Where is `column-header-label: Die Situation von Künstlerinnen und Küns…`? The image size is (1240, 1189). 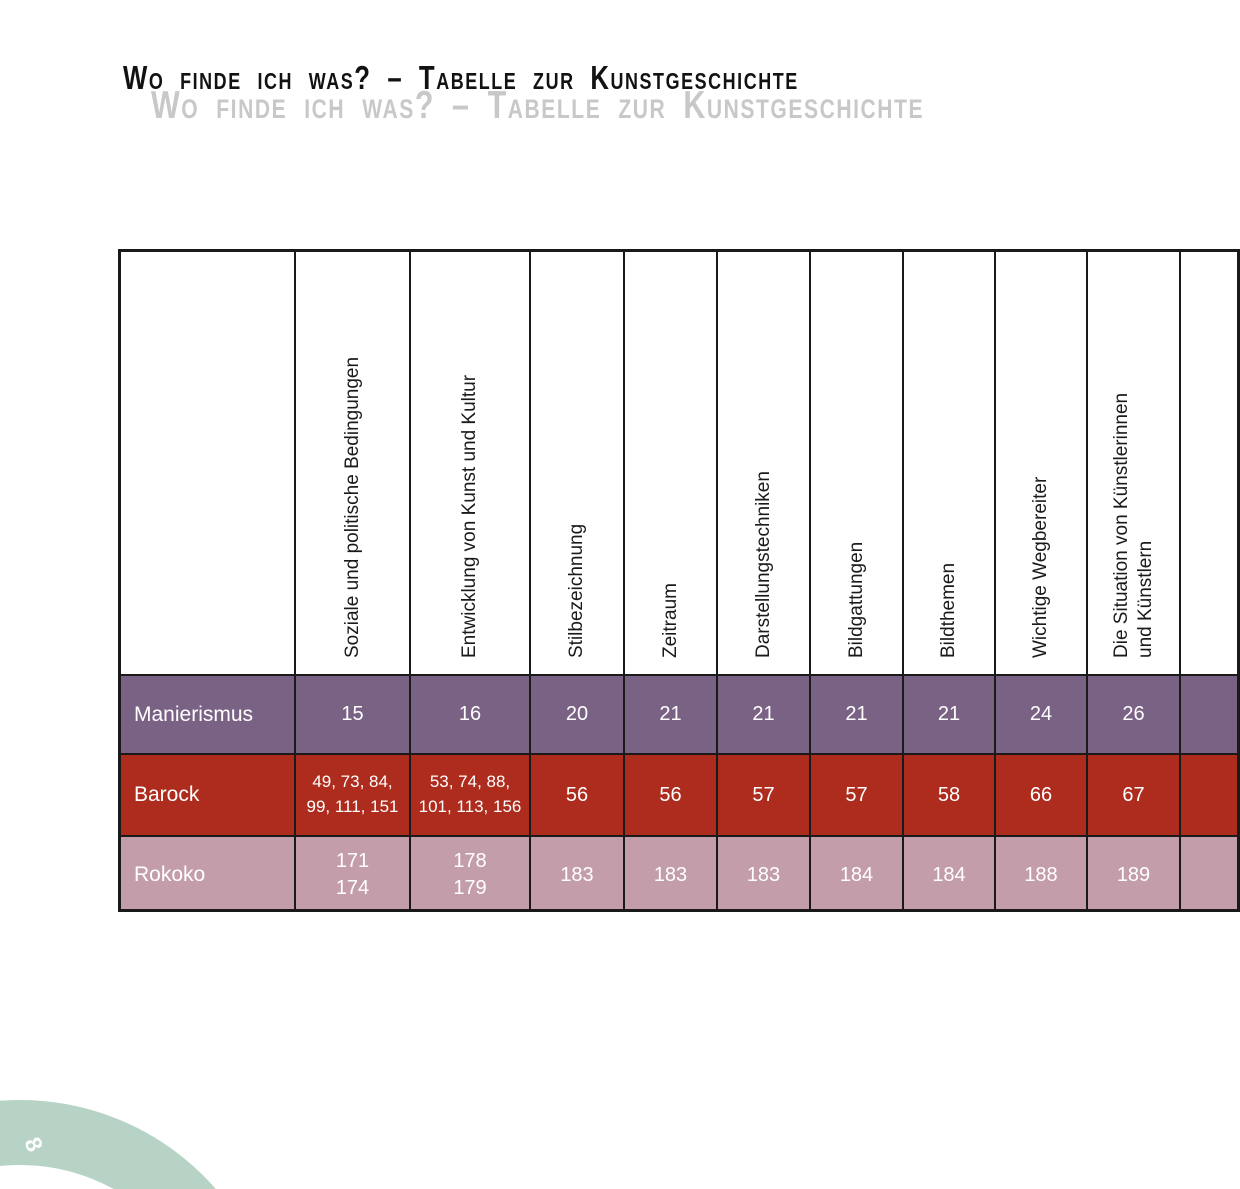 column-header-label: Die Situation von Künstlerinnen und Küns… is located at coordinates (1133, 525).